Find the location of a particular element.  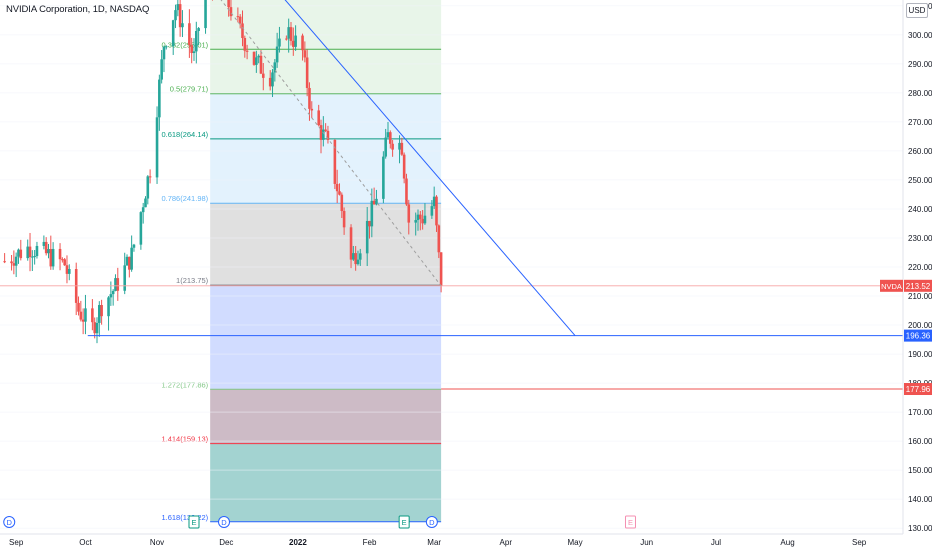

price-tick-label: 240.00 is located at coordinates (920, 209).